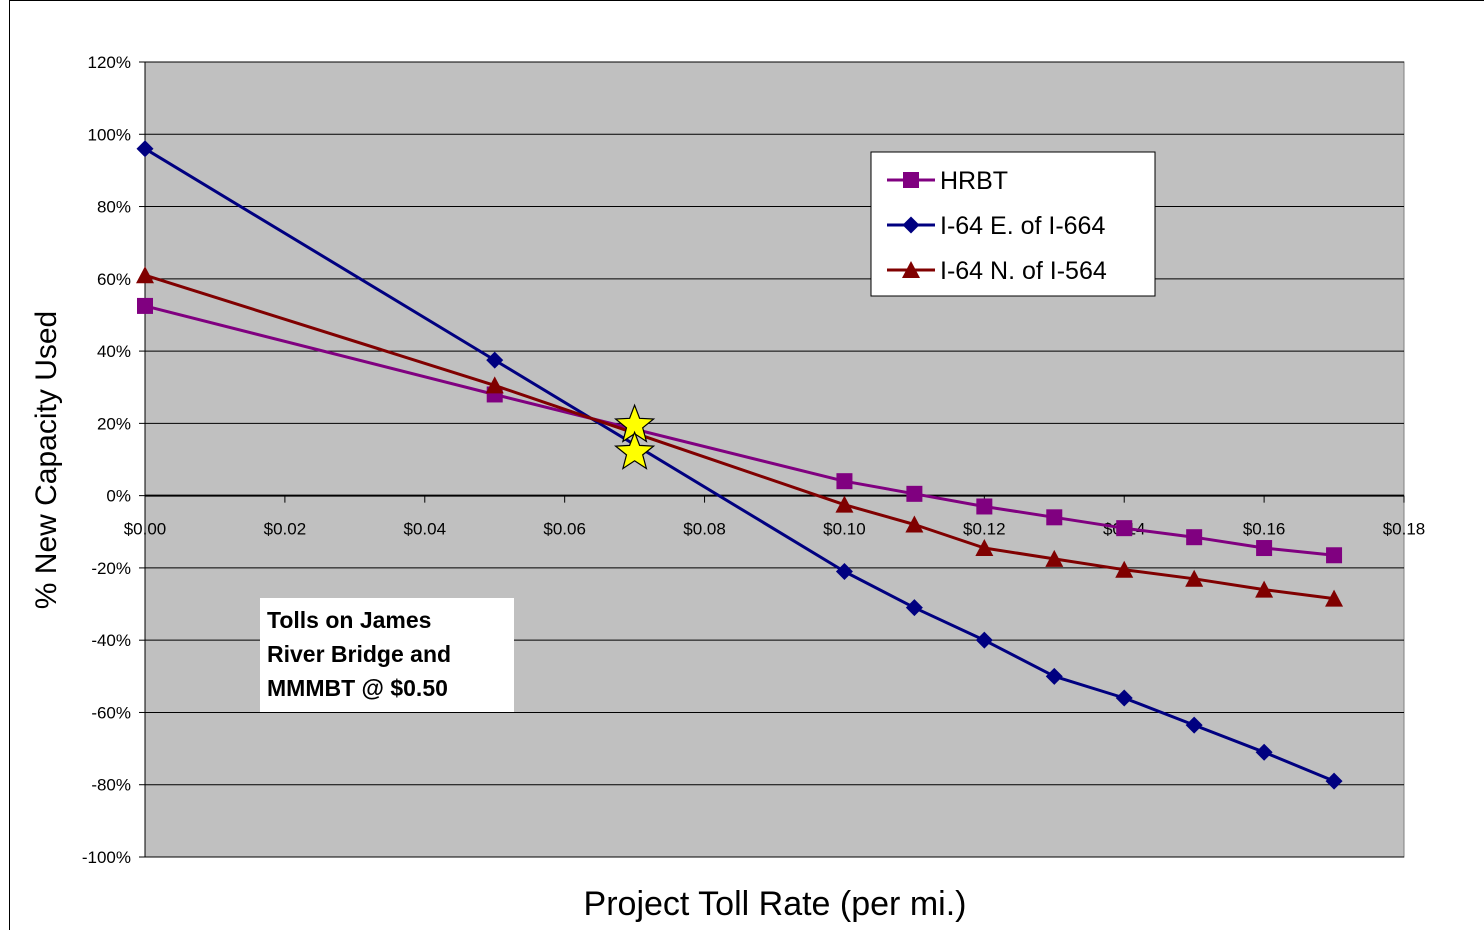 Image resolution: width=1484 pixels, height=935 pixels. What do you see at coordinates (775, 904) in the screenshot?
I see `x-axis-title: Project Toll Rate (per mi.)` at bounding box center [775, 904].